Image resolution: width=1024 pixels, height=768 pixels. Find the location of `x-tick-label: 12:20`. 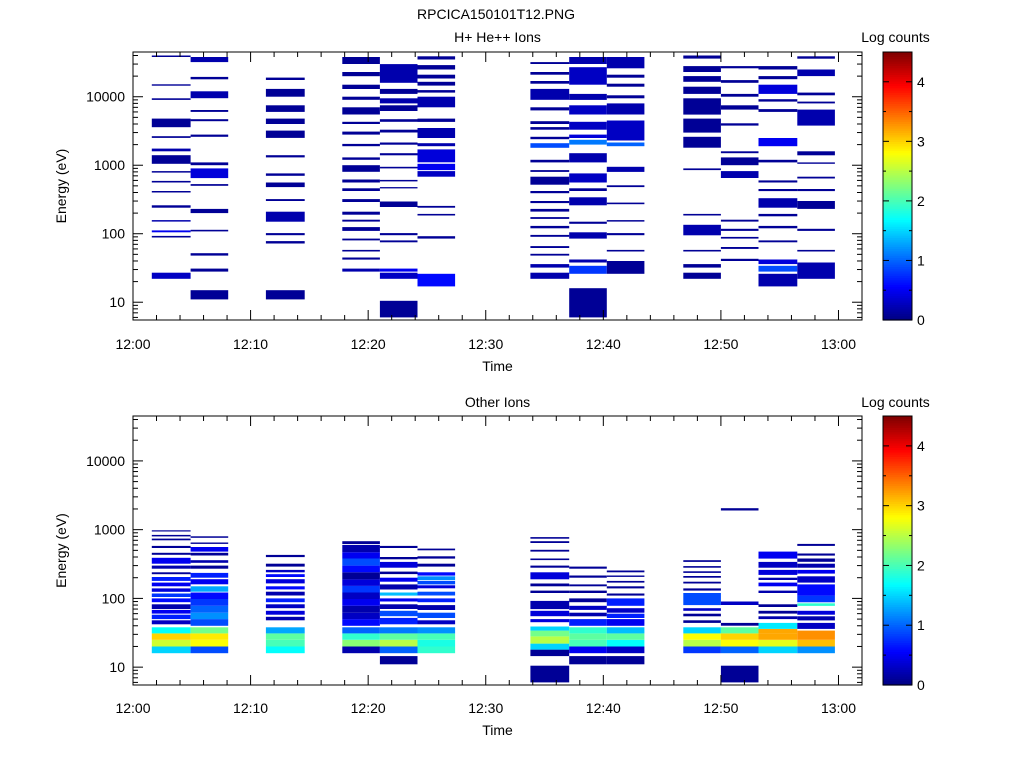

x-tick-label: 12:20 is located at coordinates (368, 708).